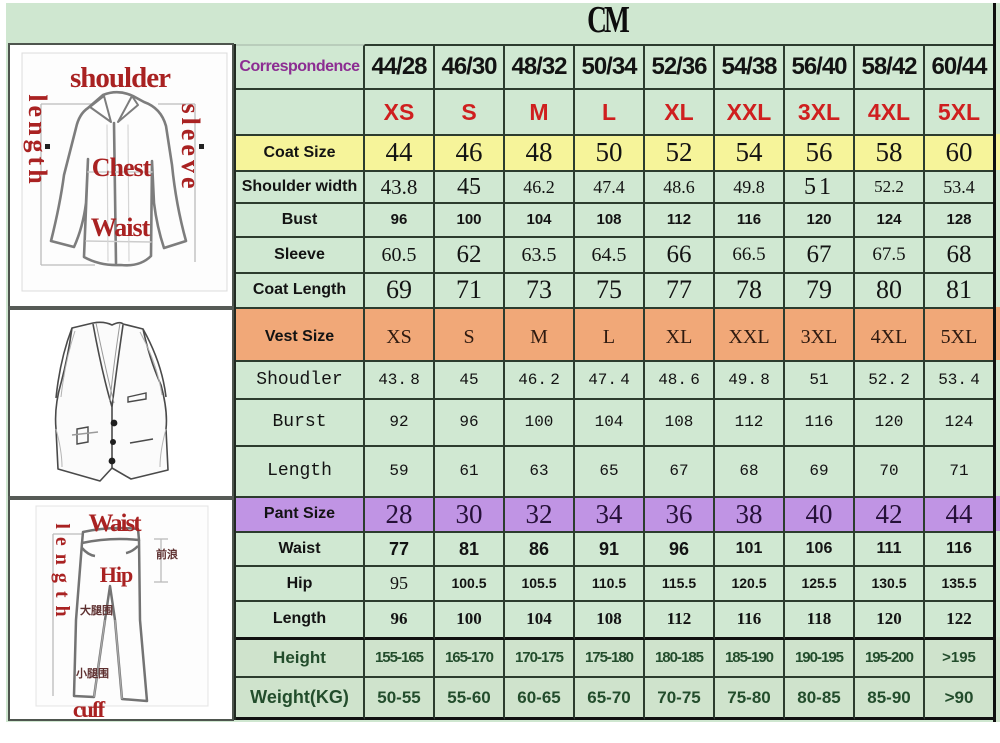  What do you see at coordinates (96, 610) in the screenshot?
I see `svg-text: 大腿围` at bounding box center [96, 610].